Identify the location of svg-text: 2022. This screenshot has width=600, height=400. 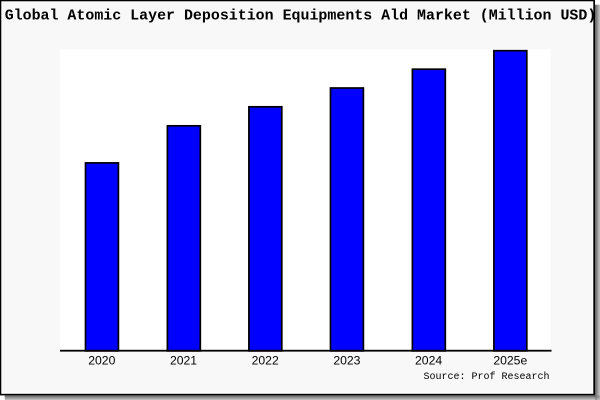
(265, 361).